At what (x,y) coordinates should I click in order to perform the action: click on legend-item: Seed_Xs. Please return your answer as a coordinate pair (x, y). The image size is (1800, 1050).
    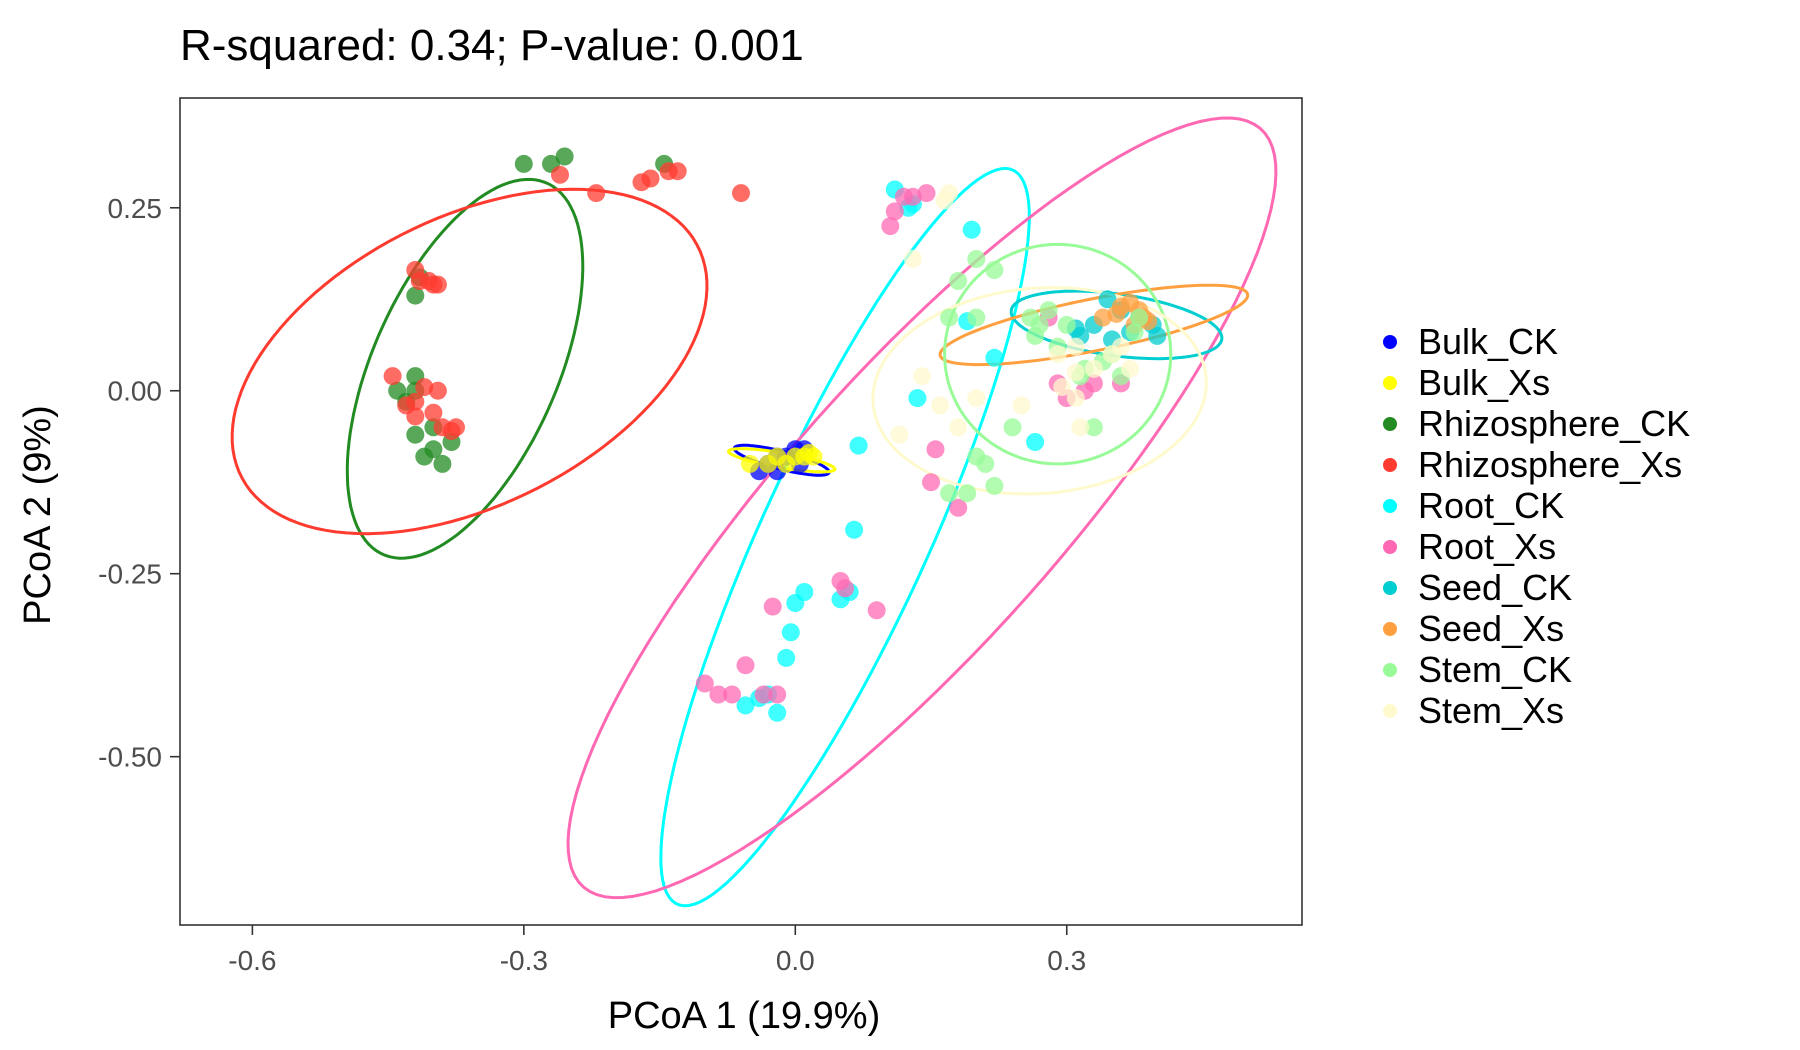
    Looking at the image, I should click on (1473, 628).